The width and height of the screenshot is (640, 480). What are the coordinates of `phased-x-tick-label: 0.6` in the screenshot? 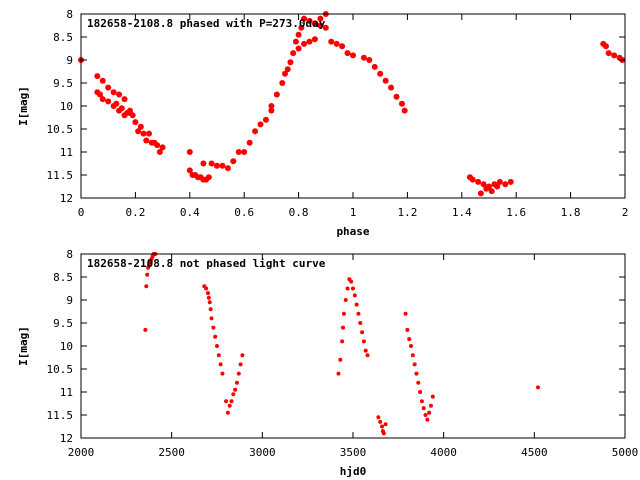 It's located at (244, 212).